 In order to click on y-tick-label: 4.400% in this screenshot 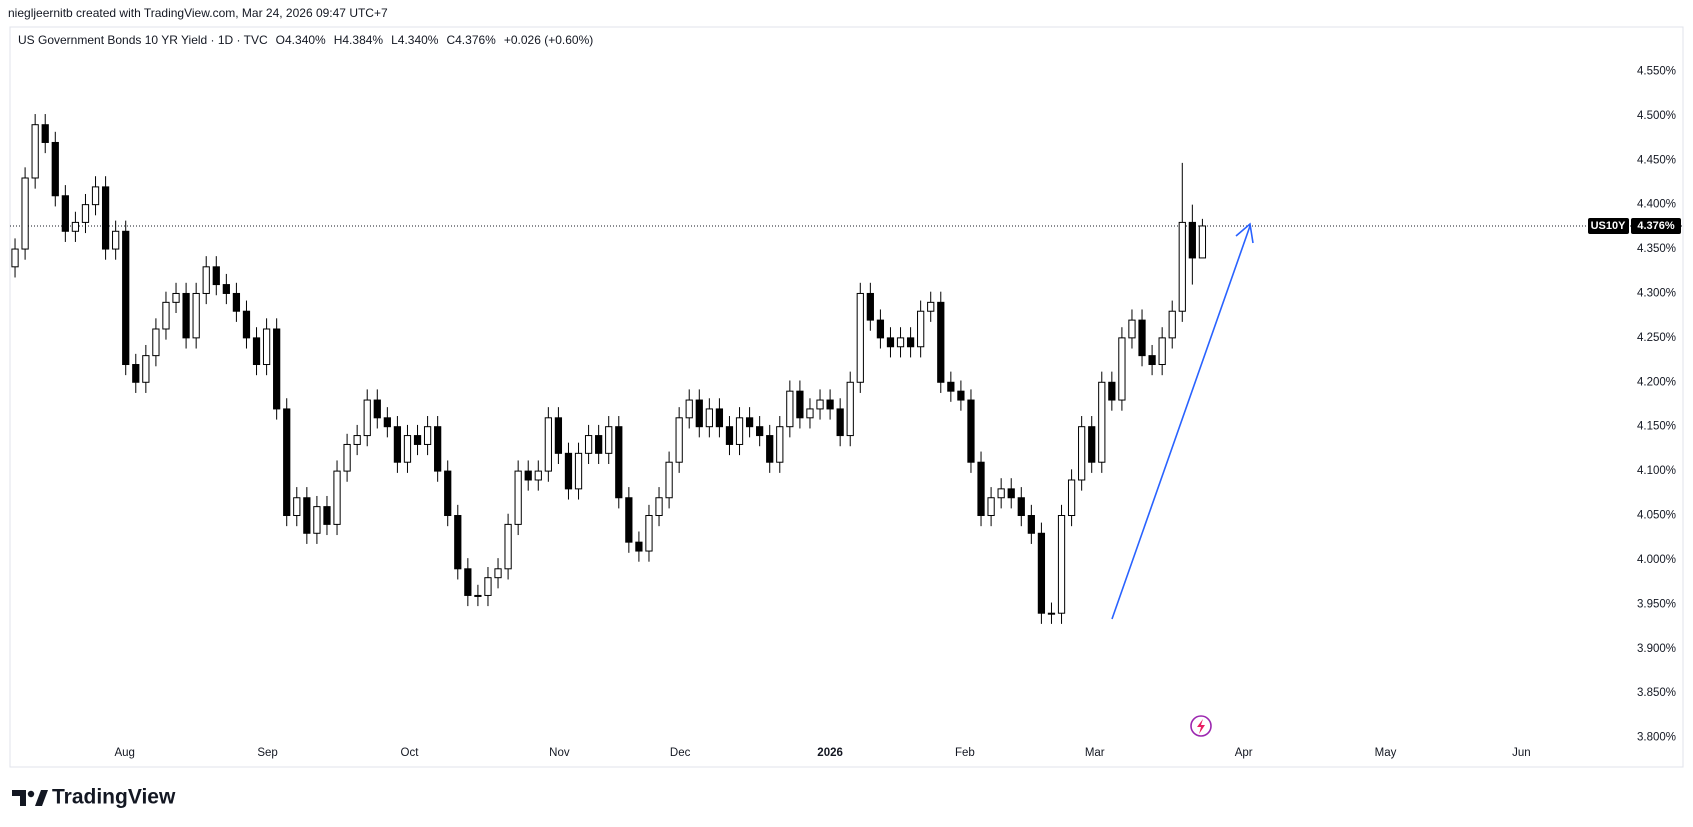, I will do `click(1656, 205)`.